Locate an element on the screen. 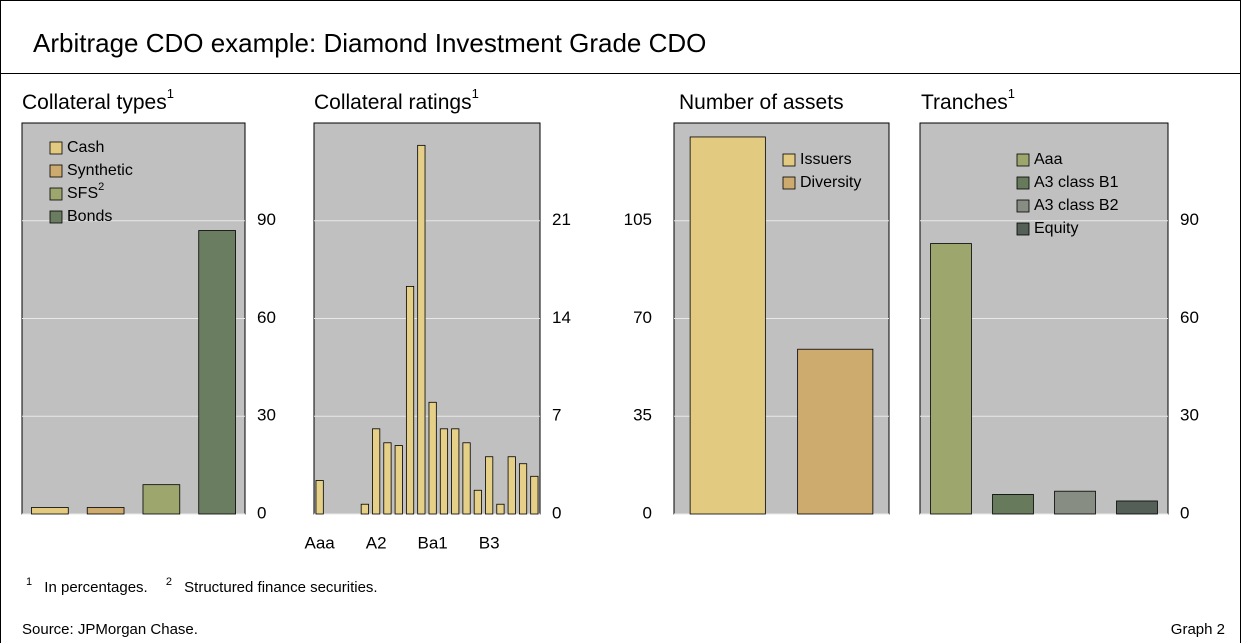 This screenshot has width=1241, height=643. legend-label: Aaa is located at coordinates (1048, 159).